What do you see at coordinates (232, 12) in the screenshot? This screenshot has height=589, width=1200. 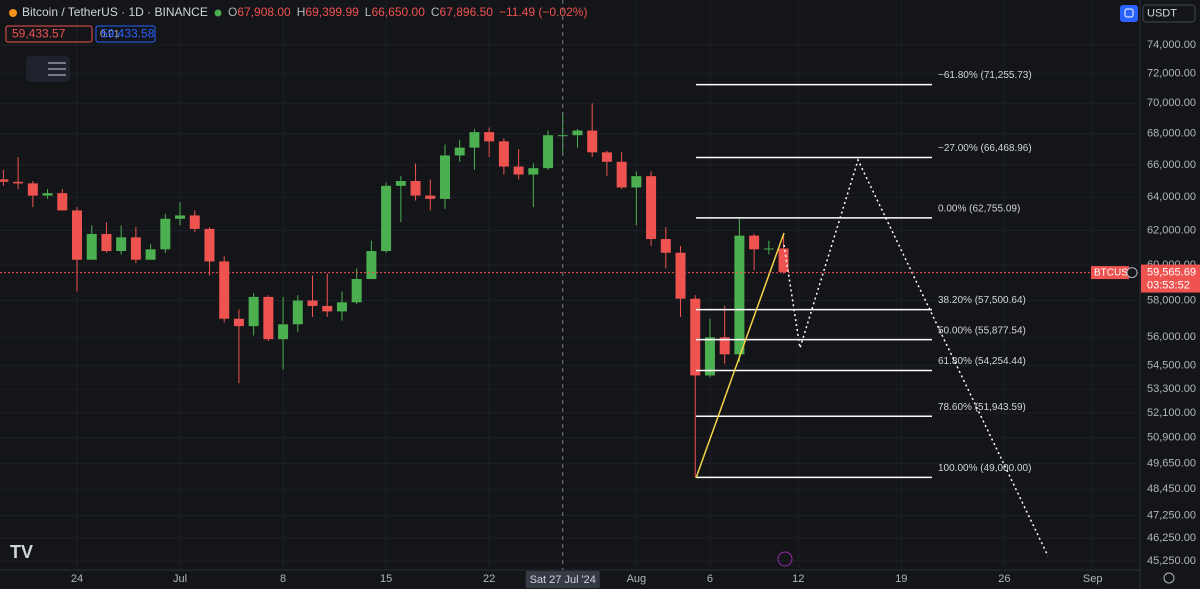 I see `ohlc-key: O` at bounding box center [232, 12].